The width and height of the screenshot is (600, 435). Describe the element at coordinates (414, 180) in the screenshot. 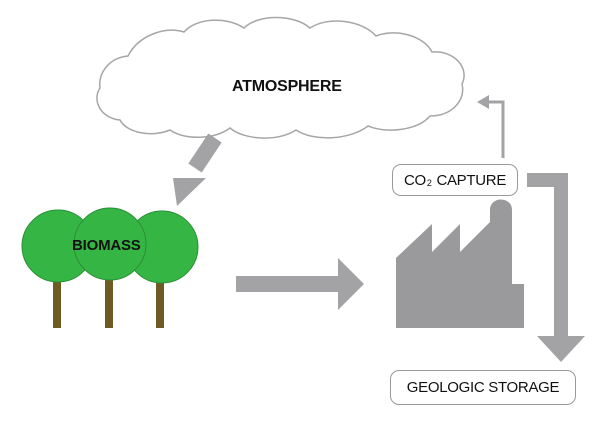

I see `co2-capture-prefix: CO` at that location.